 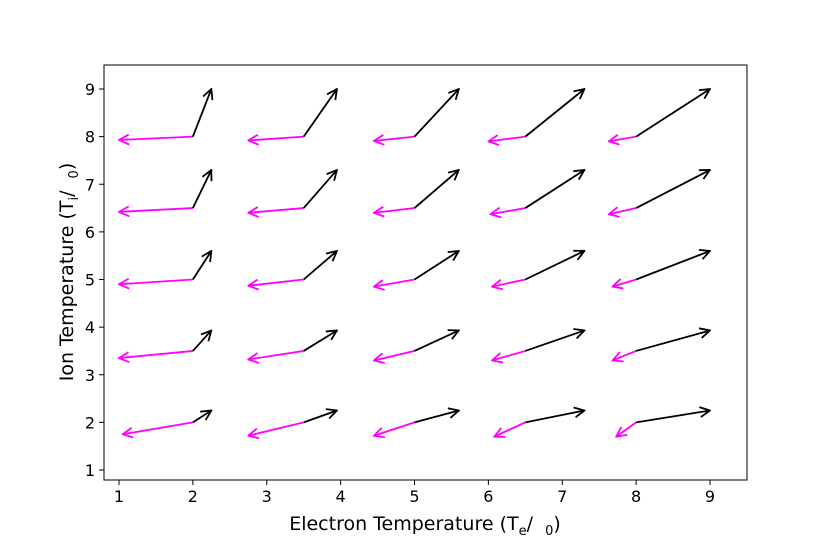 What do you see at coordinates (394, 355) in the screenshot?
I see `magenta-arrow-r1-c2` at bounding box center [394, 355].